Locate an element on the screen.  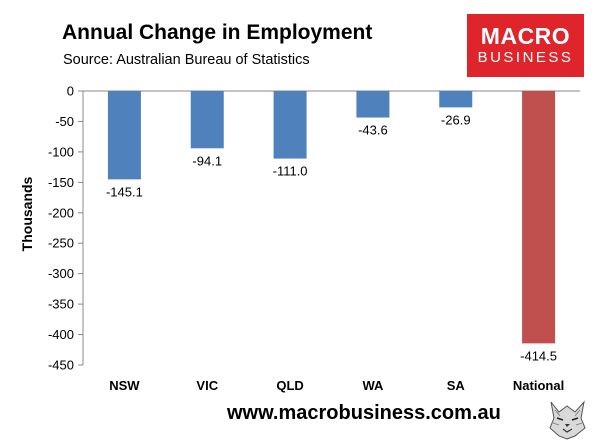
y-tick-label: -200 is located at coordinates (61, 212).